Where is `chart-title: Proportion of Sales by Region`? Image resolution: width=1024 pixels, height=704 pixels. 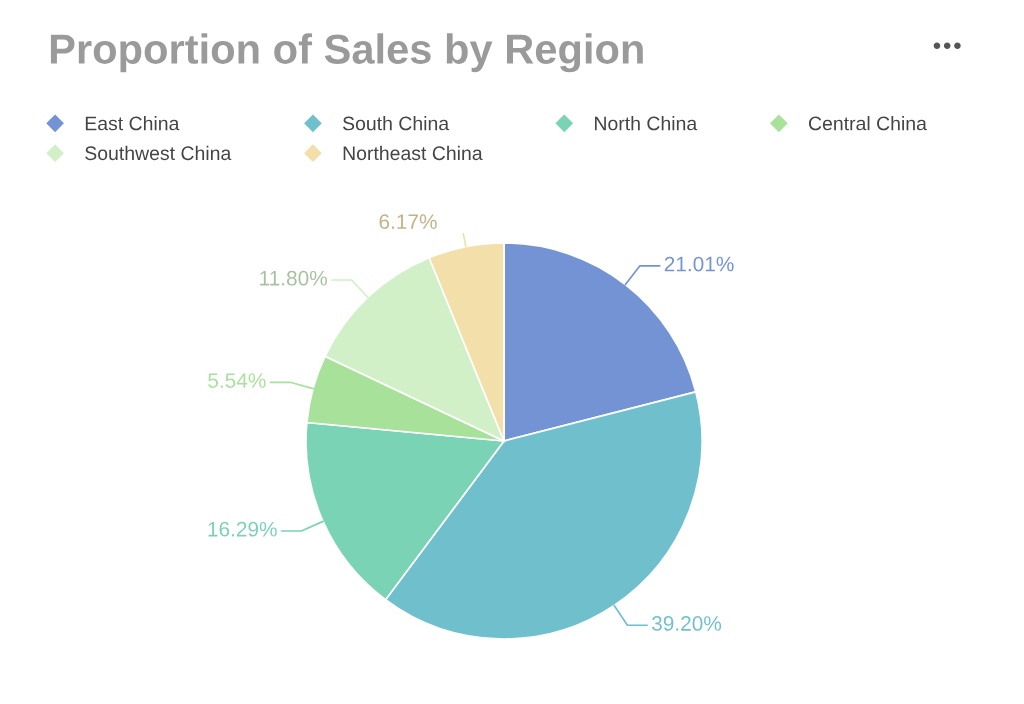
chart-title: Proportion of Sales by Region is located at coordinates (346, 53).